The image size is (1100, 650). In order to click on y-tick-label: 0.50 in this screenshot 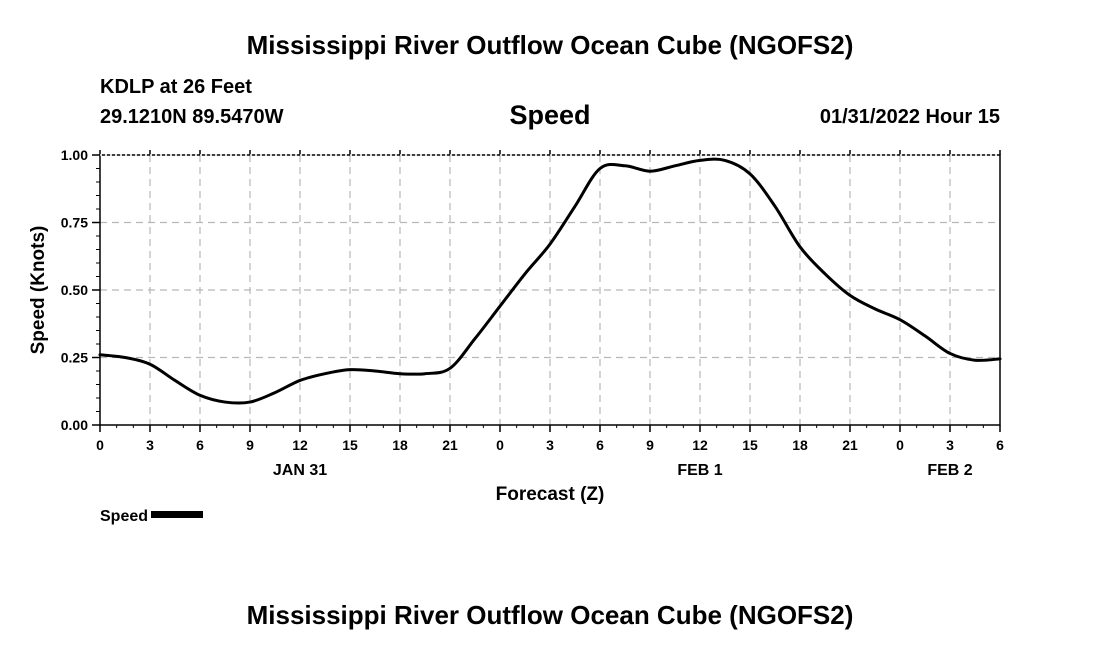, I will do `click(74, 290)`.